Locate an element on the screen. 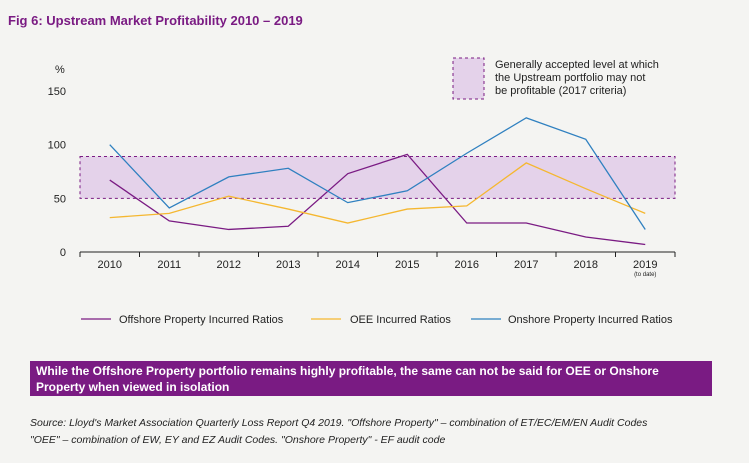 The image size is (749, 463). x-tick-label: 2015 is located at coordinates (407, 265).